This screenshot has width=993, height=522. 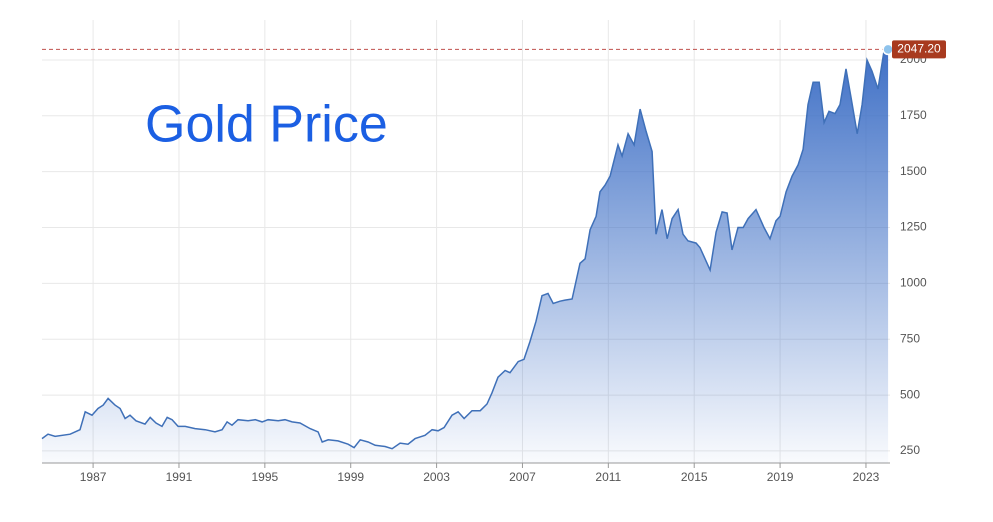 What do you see at coordinates (780, 477) in the screenshot?
I see `x-tick-label: 2019` at bounding box center [780, 477].